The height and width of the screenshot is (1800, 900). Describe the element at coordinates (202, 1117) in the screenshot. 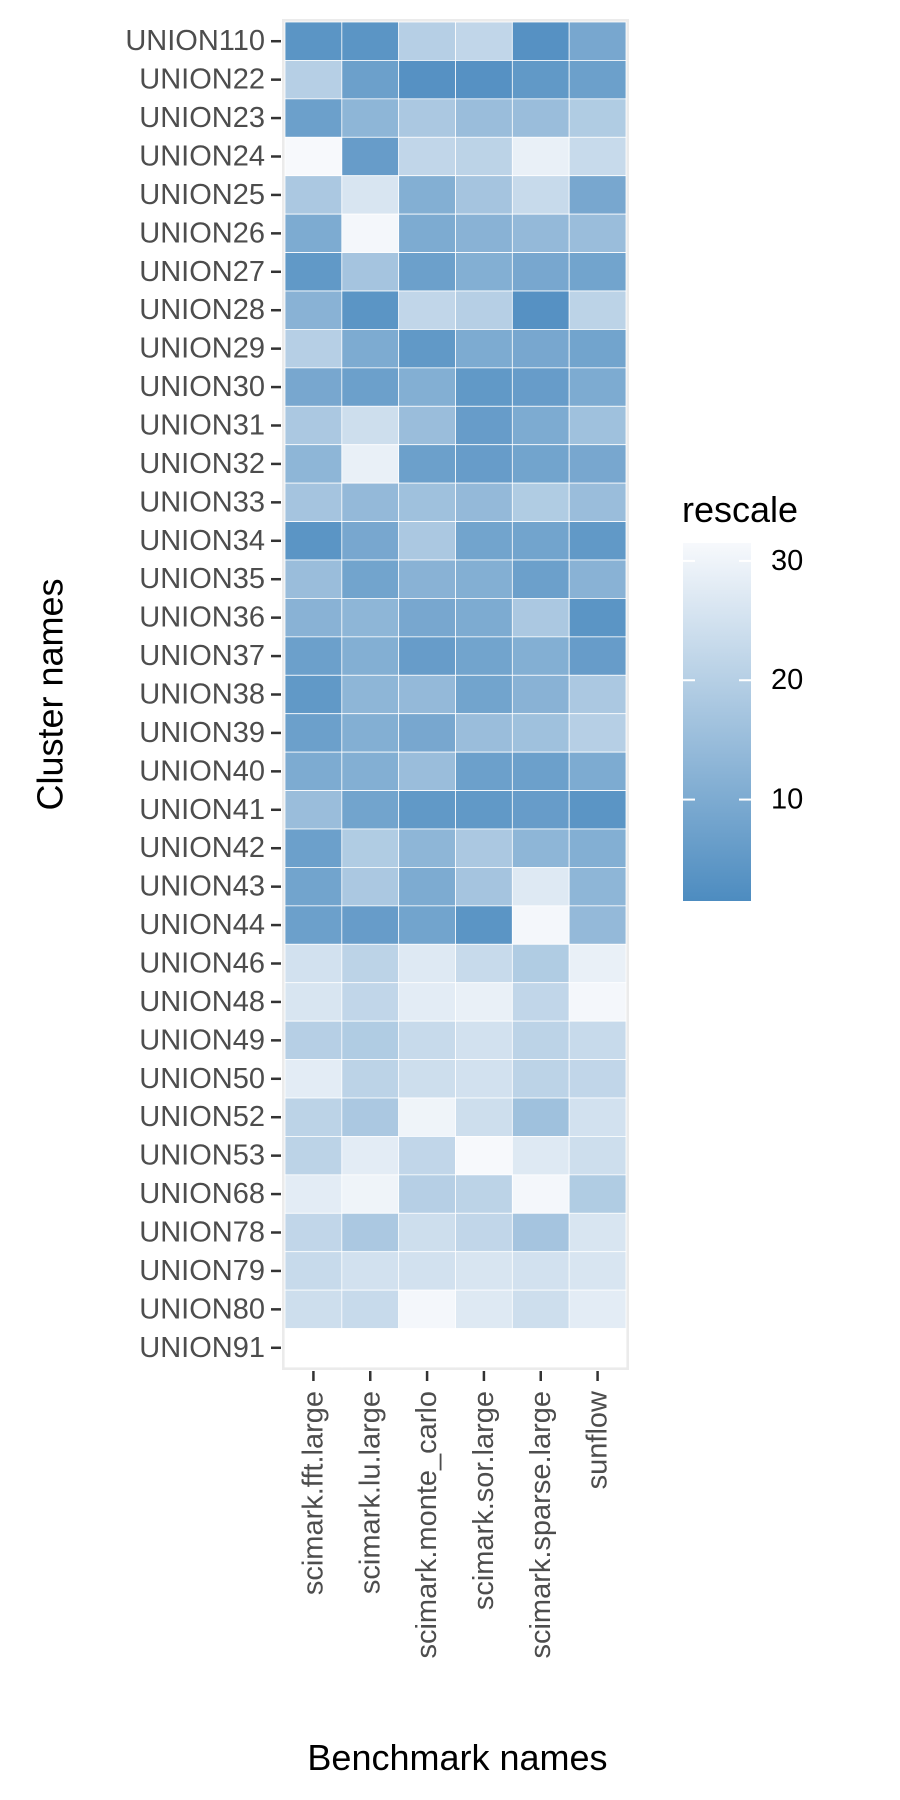

I see `y-tick-label: UNION52` at that location.